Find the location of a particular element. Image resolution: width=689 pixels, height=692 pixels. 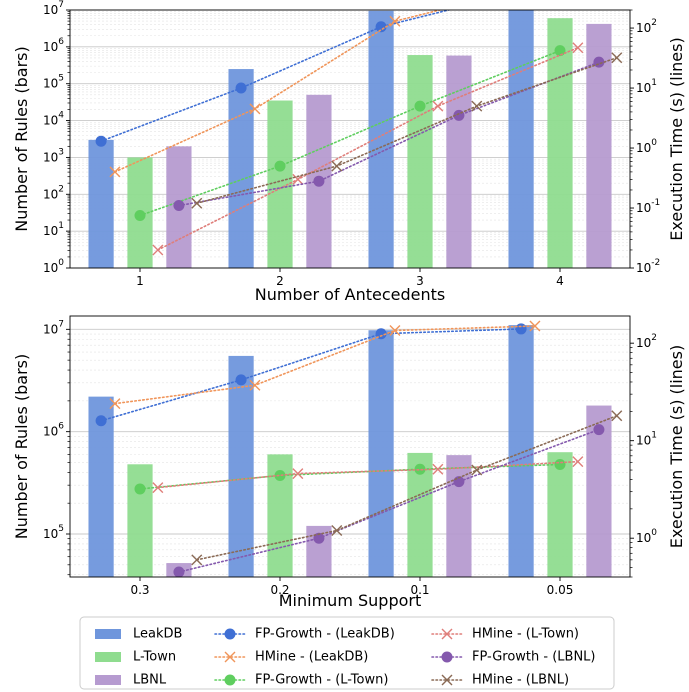

legend-item-l-town: L-Town is located at coordinates (135, 657).